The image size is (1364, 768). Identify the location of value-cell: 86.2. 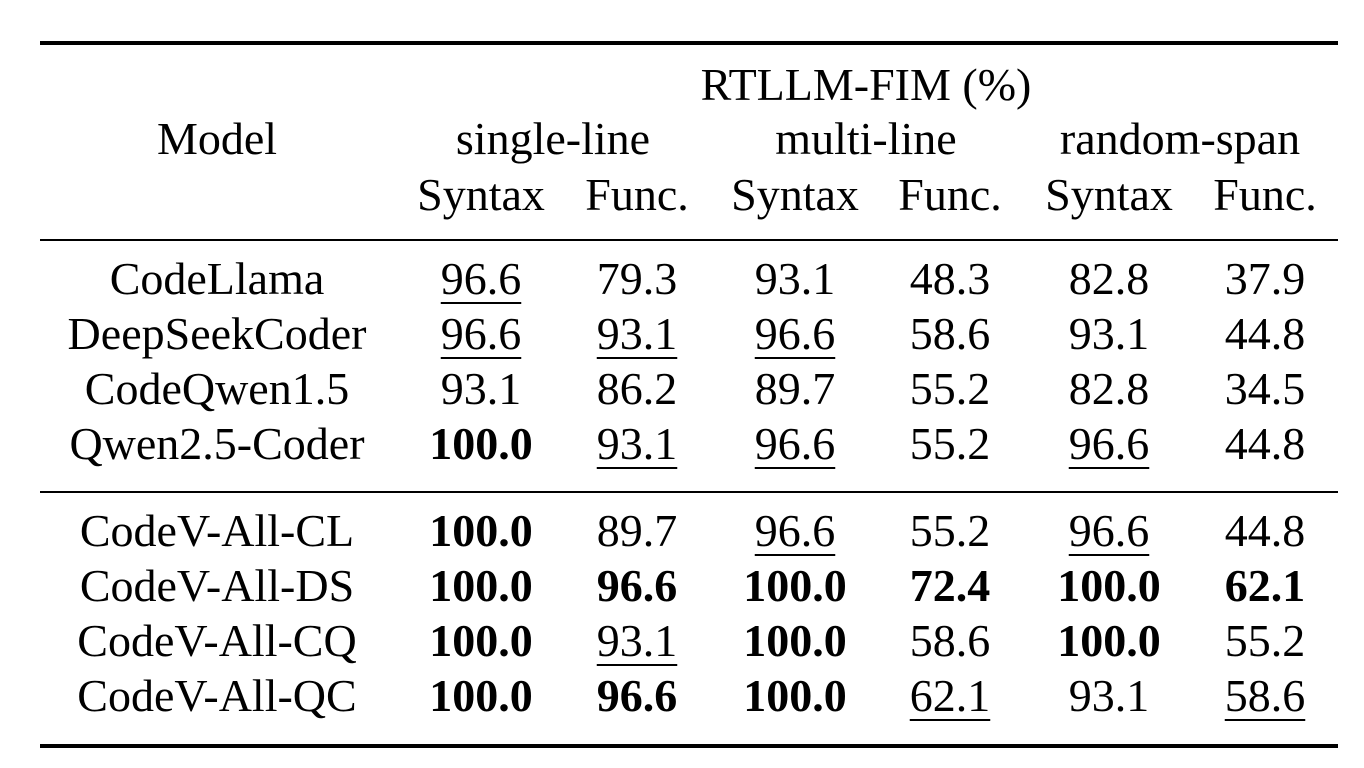
(637, 388).